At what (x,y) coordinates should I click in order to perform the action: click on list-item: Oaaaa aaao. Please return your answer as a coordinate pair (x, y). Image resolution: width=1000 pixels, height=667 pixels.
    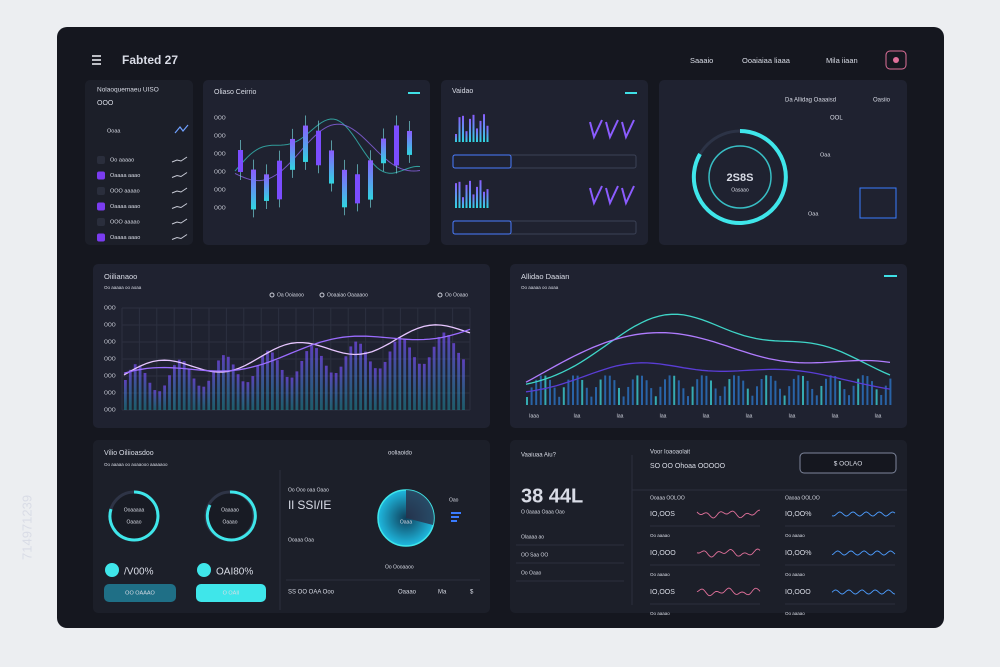
    Looking at the image, I should click on (125, 238).